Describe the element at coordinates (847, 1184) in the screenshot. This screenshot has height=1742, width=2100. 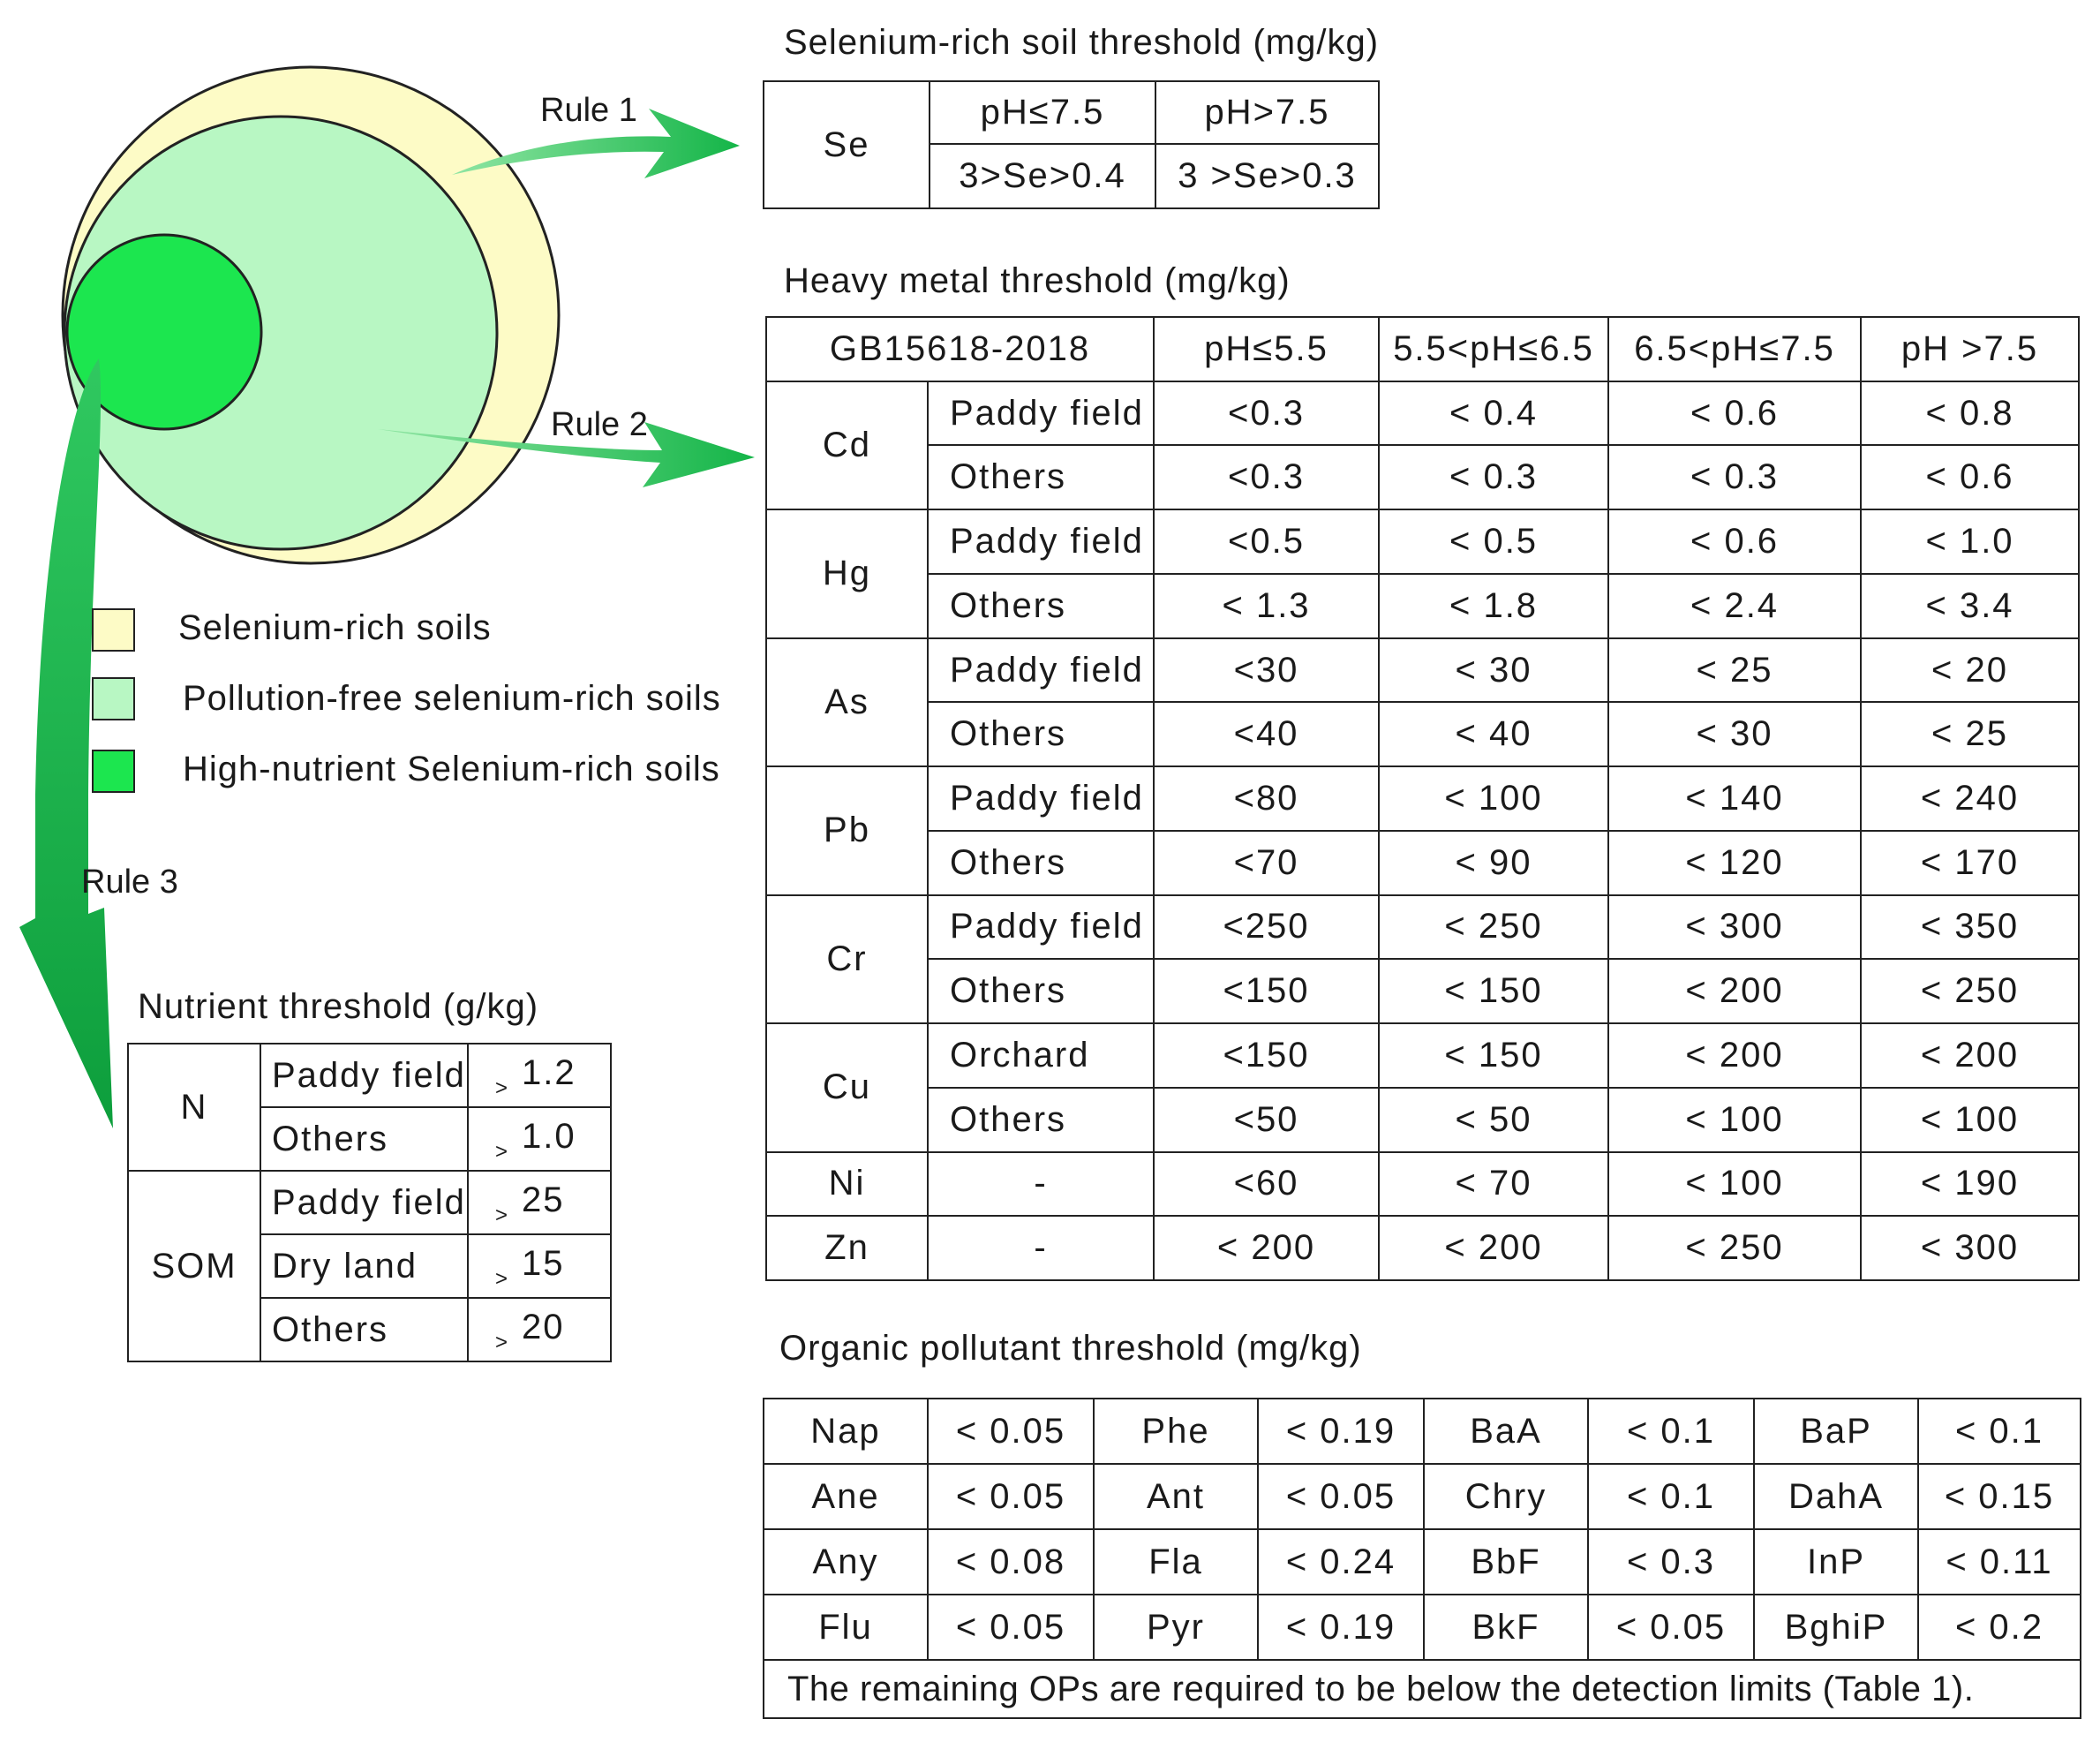
I see `element-cell: Ni` at that location.